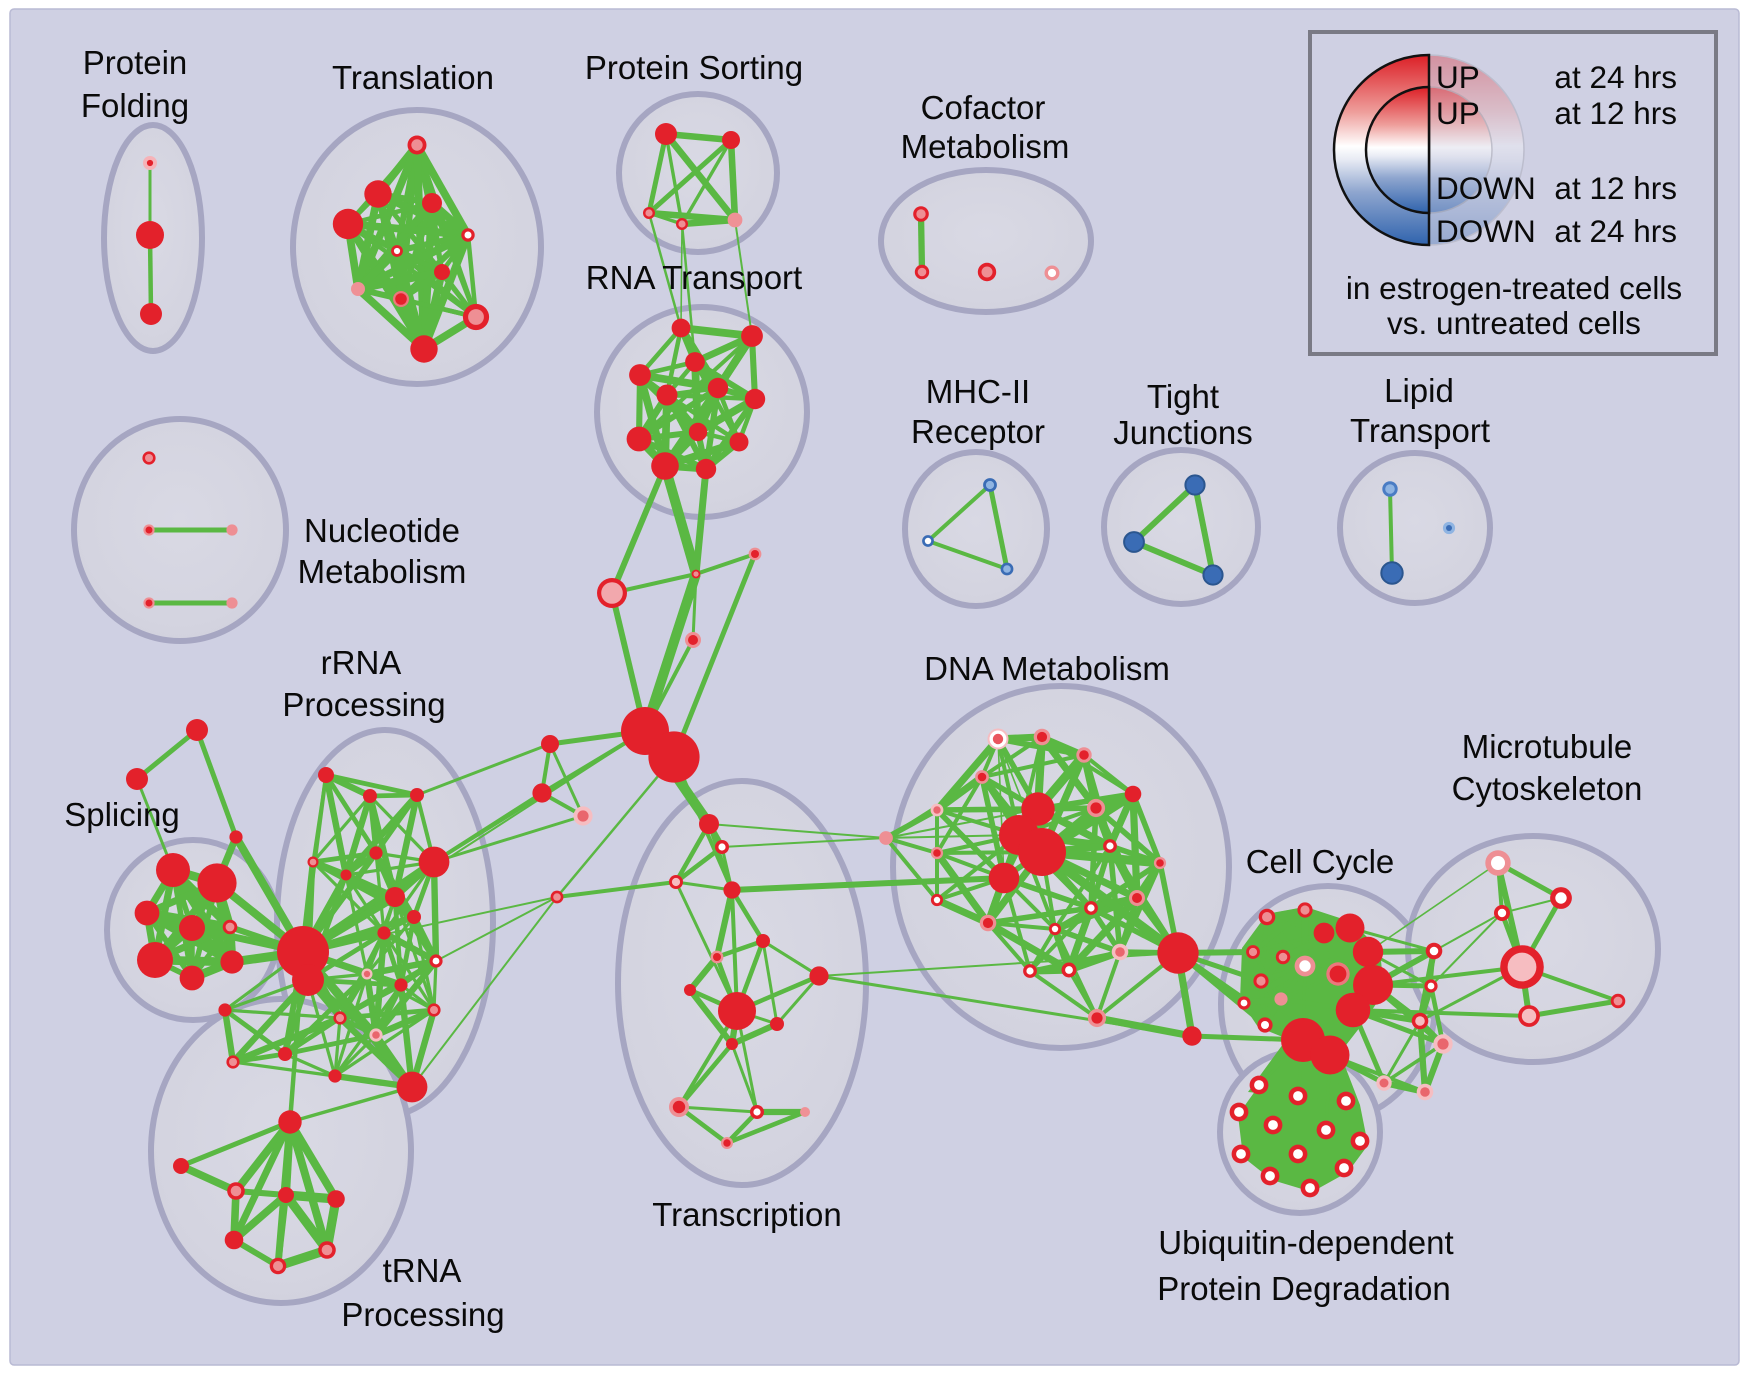 The width and height of the screenshot is (1750, 1376). Describe the element at coordinates (747, 1214) in the screenshot. I see `svg-text: Transcription` at that location.